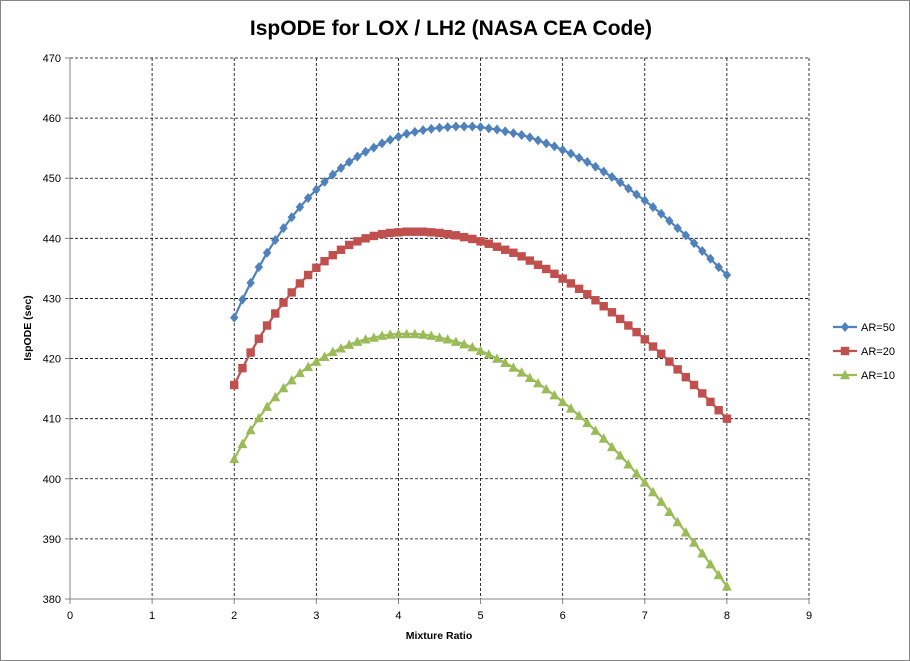 This screenshot has width=910, height=661. Describe the element at coordinates (52, 420) in the screenshot. I see `y-tick-label: 410` at that location.